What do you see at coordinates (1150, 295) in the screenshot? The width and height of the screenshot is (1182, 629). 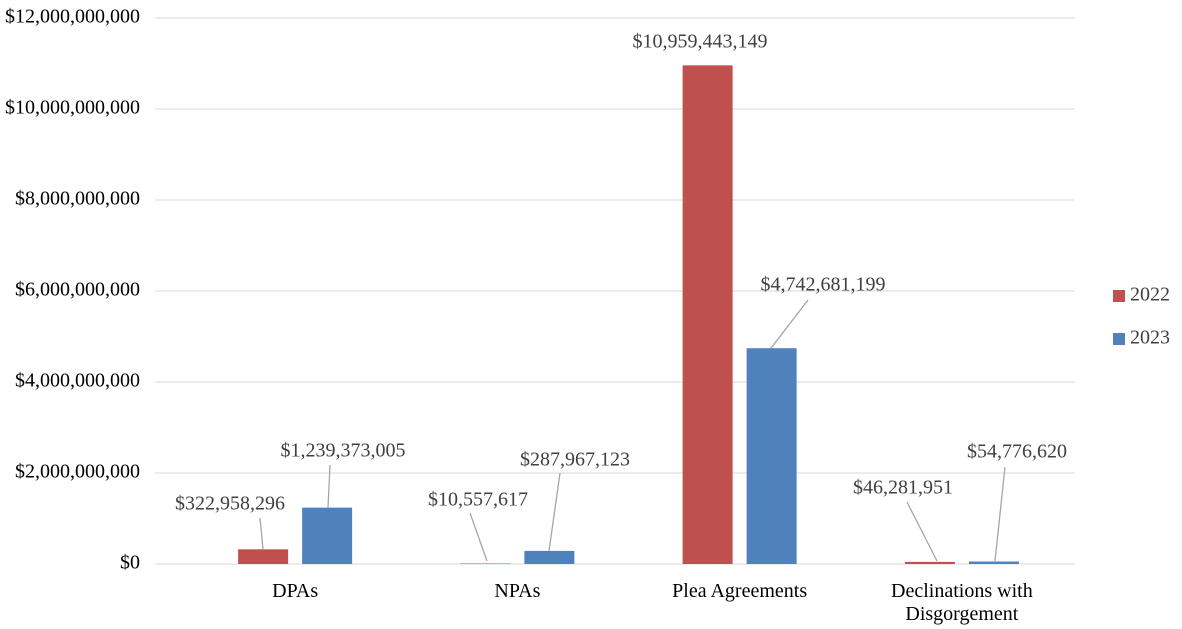 I see `legend-label: 2022` at bounding box center [1150, 295].